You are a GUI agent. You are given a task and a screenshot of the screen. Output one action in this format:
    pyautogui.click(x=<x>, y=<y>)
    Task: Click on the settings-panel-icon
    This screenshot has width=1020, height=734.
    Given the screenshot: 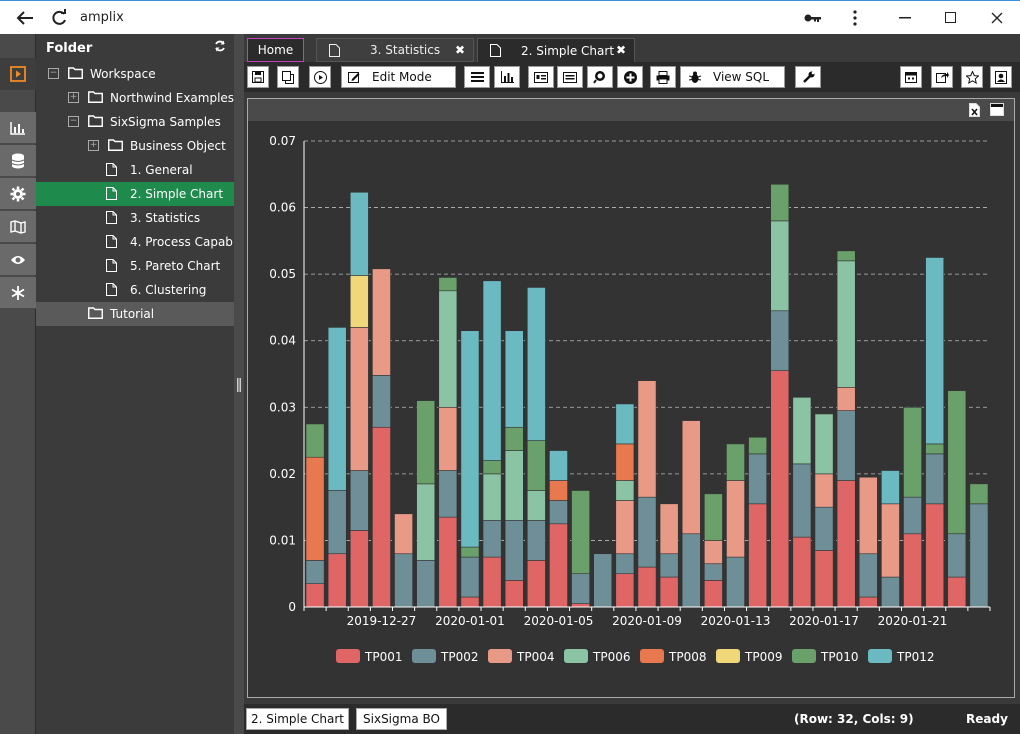 What is the action you would take?
    pyautogui.click(x=18, y=194)
    